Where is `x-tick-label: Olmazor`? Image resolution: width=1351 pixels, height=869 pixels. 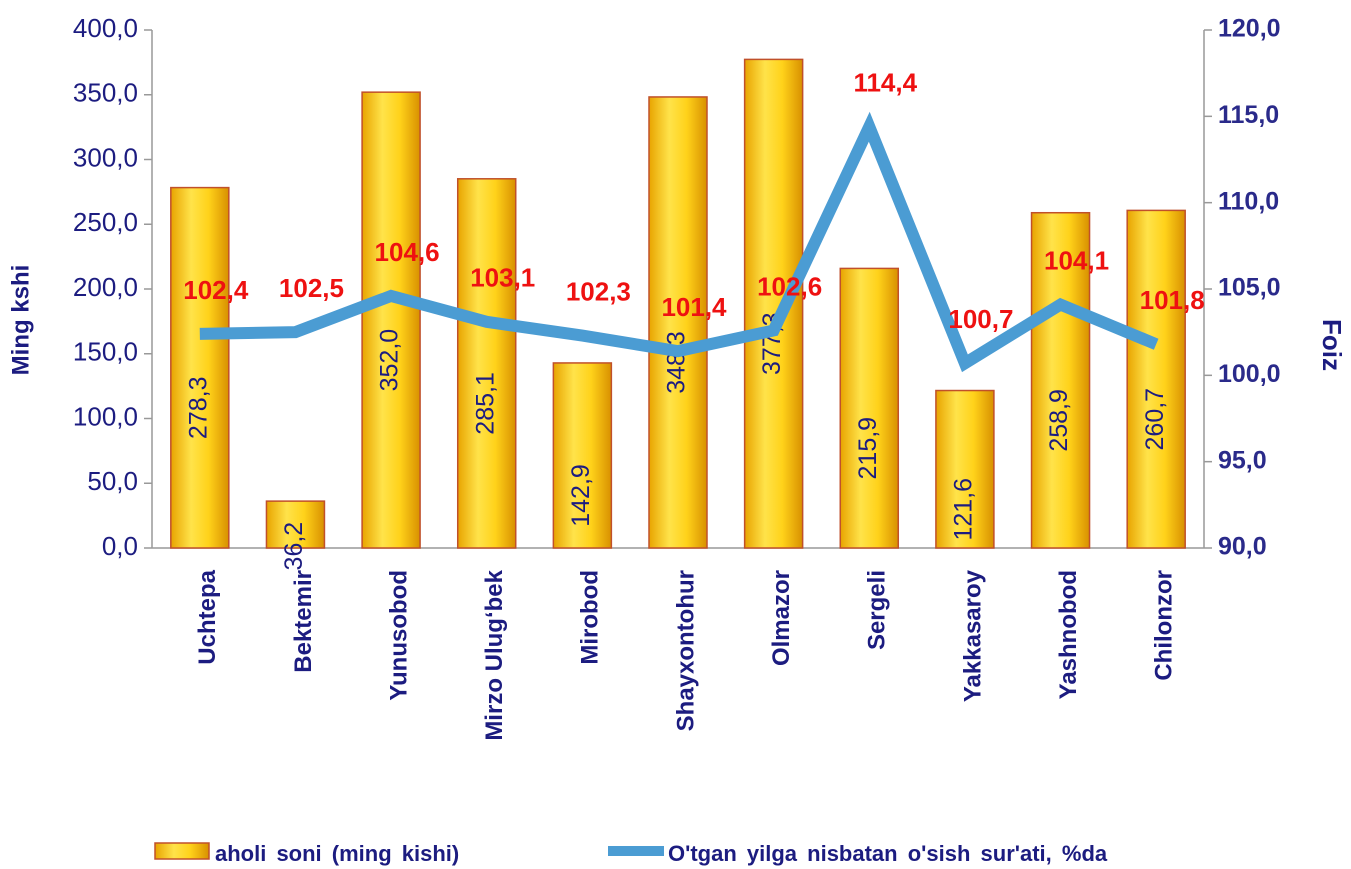
x-tick-label: Olmazor is located at coordinates (781, 618).